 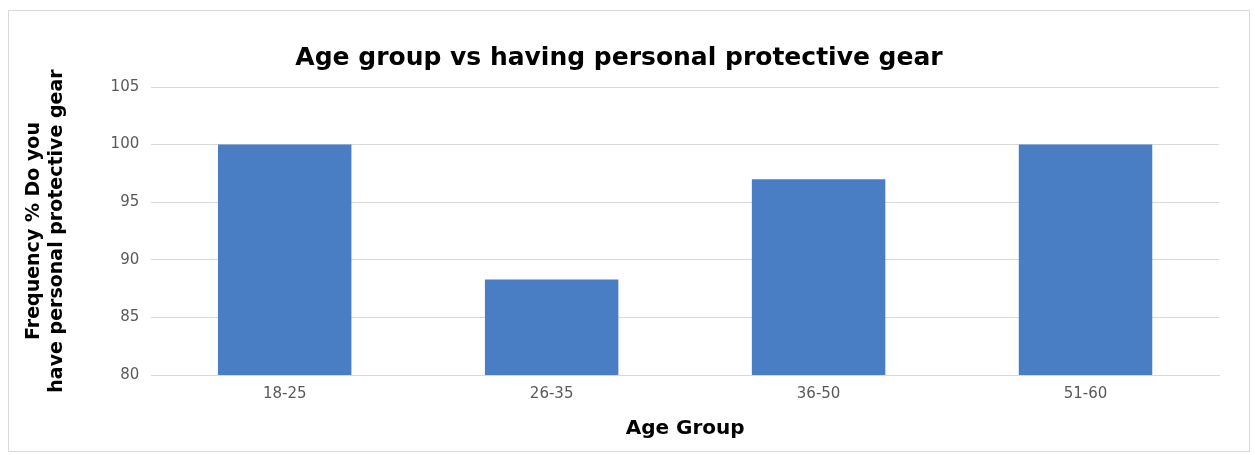 I want to click on y-tick-label: 105, so click(x=125, y=85).